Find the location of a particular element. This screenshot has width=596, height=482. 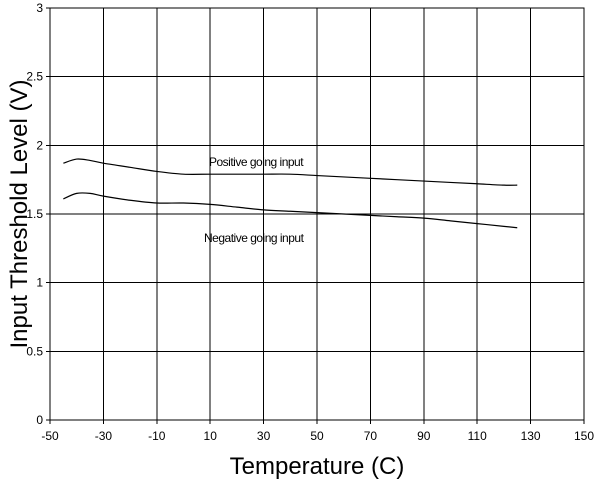

series-label-positive: Positive going input is located at coordinates (256, 162).